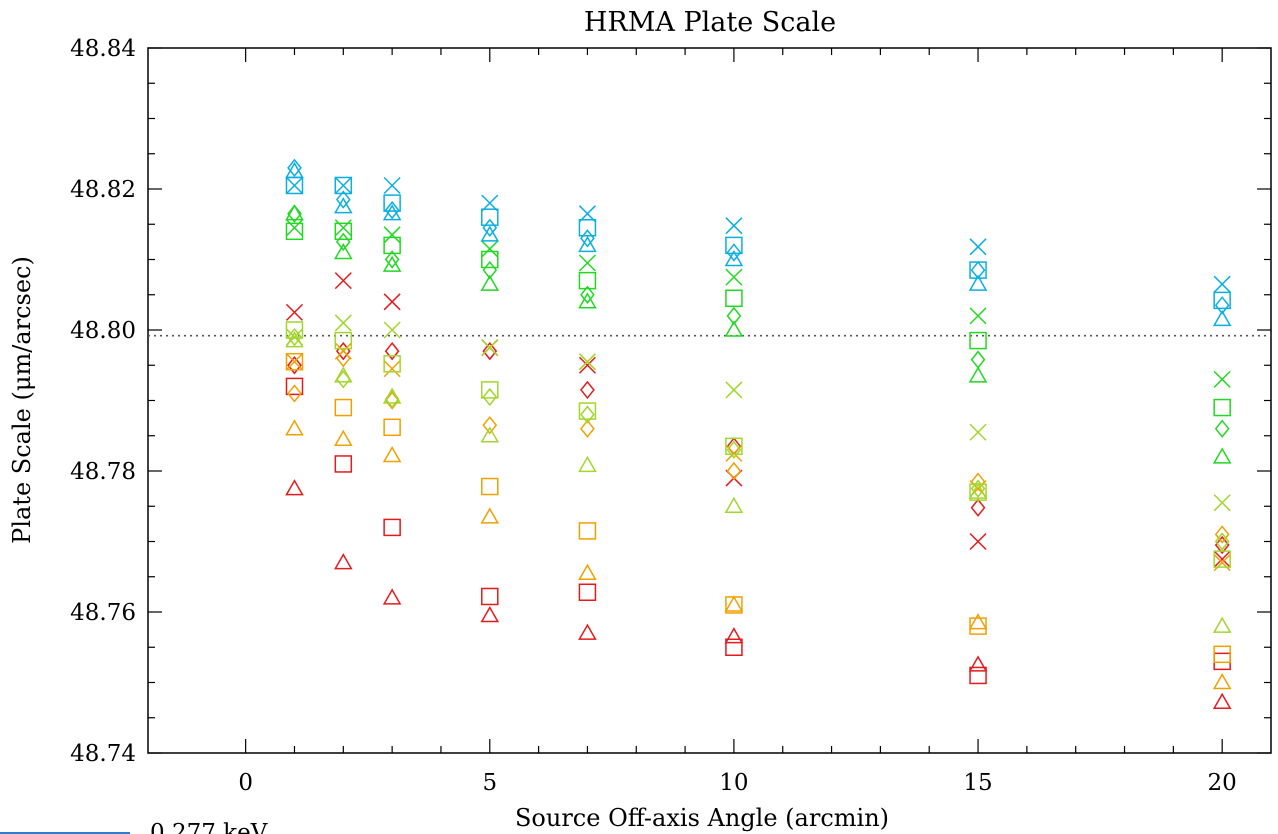  I want to click on y-tick-label: 48.76, so click(103, 613).